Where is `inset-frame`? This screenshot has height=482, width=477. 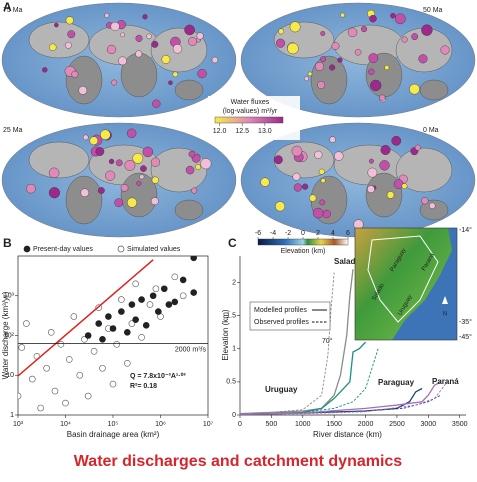 inset-frame is located at coordinates (406, 284).